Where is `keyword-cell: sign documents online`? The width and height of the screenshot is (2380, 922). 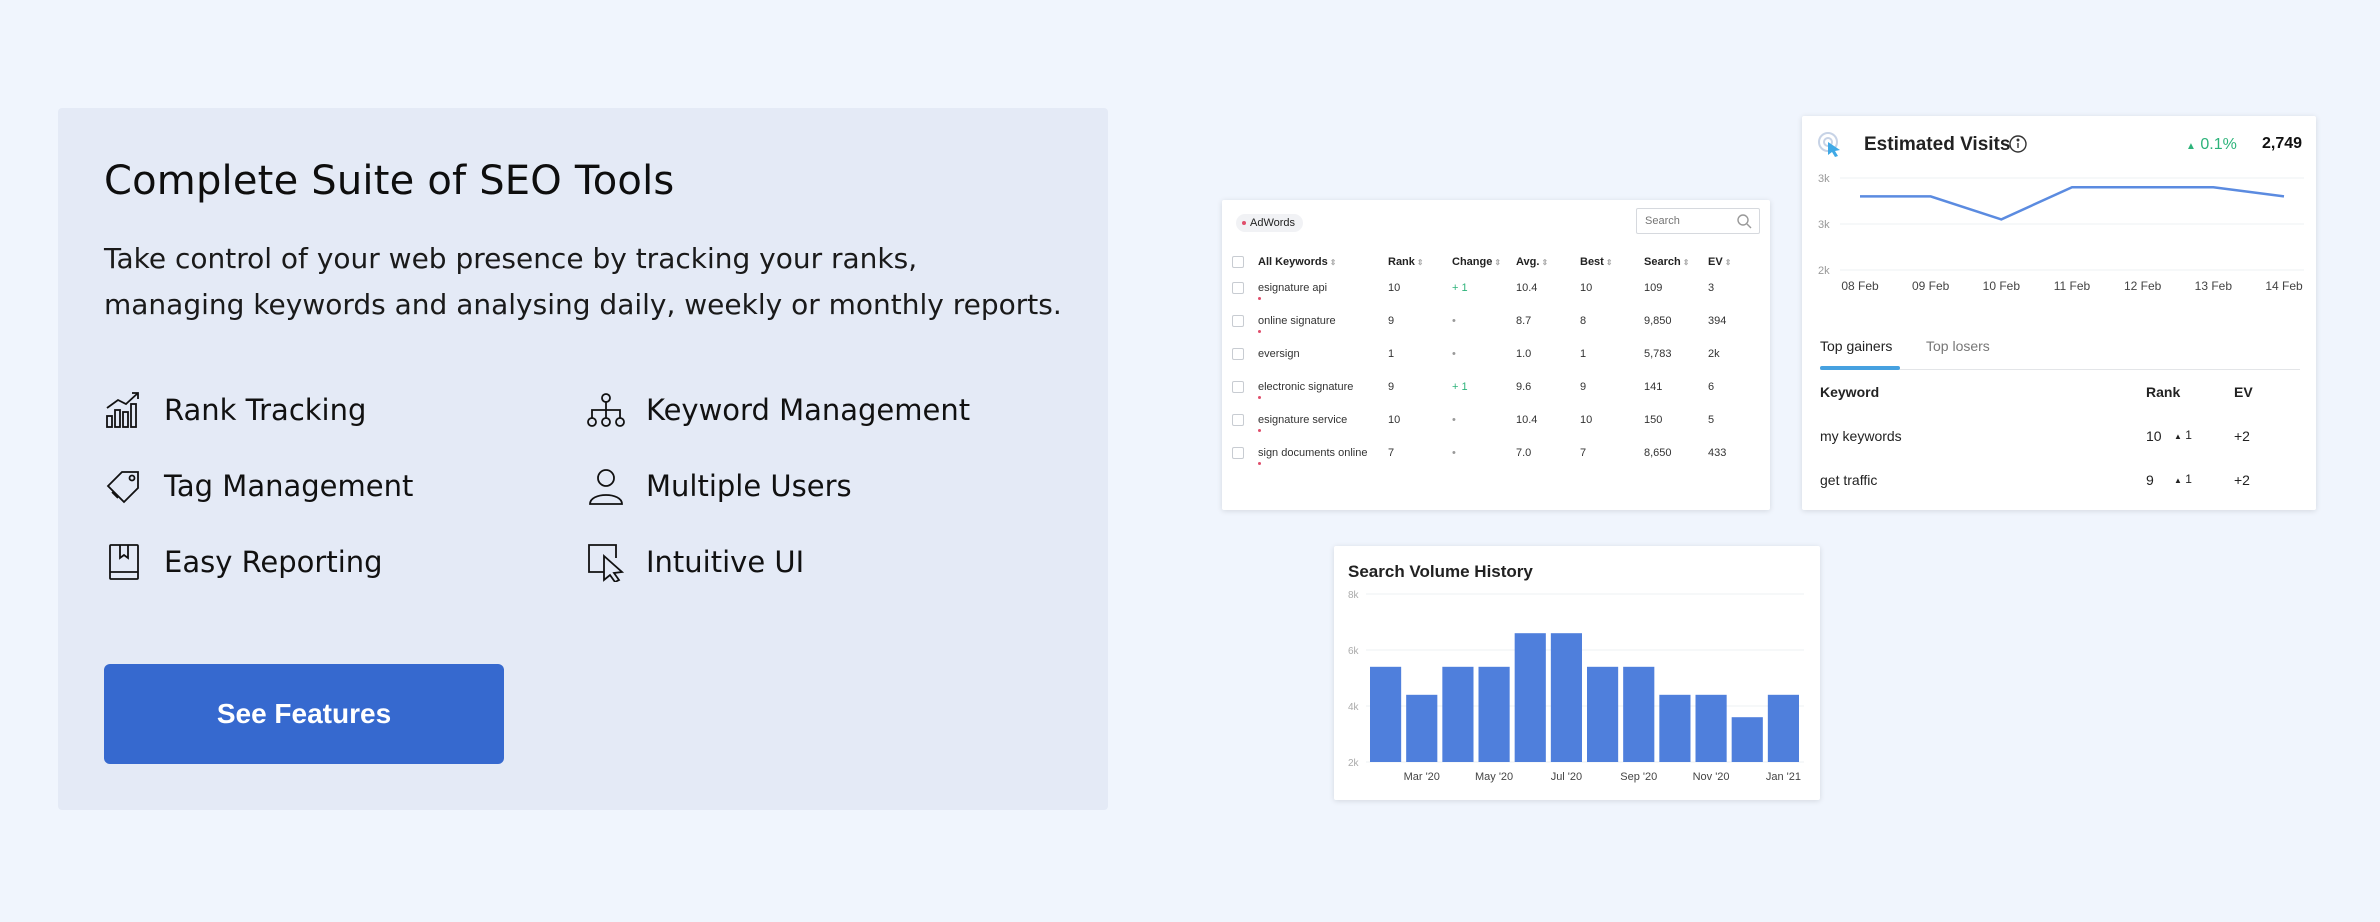 keyword-cell: sign documents online is located at coordinates (1323, 455).